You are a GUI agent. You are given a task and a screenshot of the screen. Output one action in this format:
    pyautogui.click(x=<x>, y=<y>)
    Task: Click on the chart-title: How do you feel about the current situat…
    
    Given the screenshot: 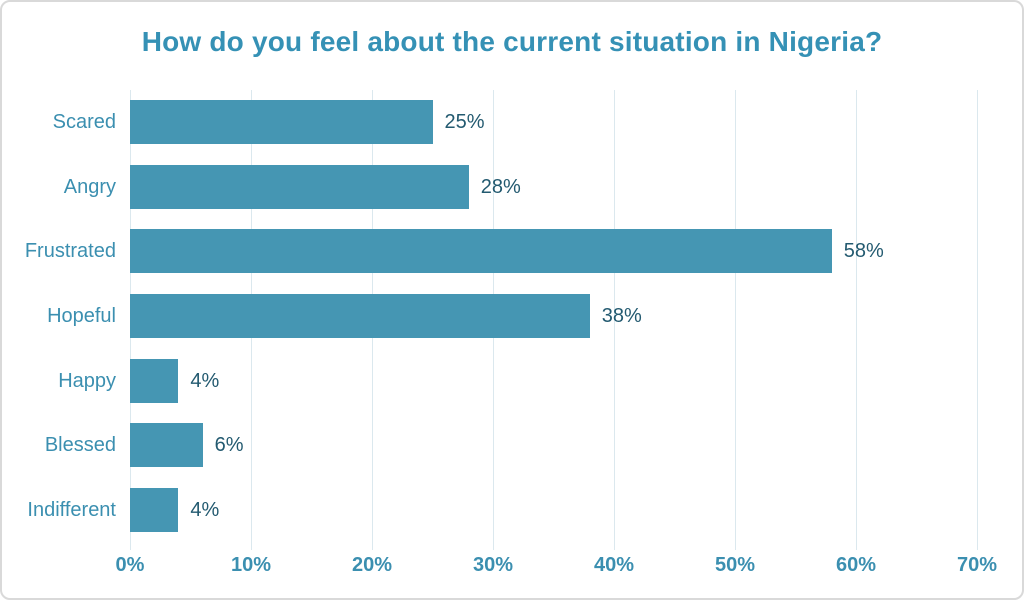 What is the action you would take?
    pyautogui.click(x=512, y=41)
    